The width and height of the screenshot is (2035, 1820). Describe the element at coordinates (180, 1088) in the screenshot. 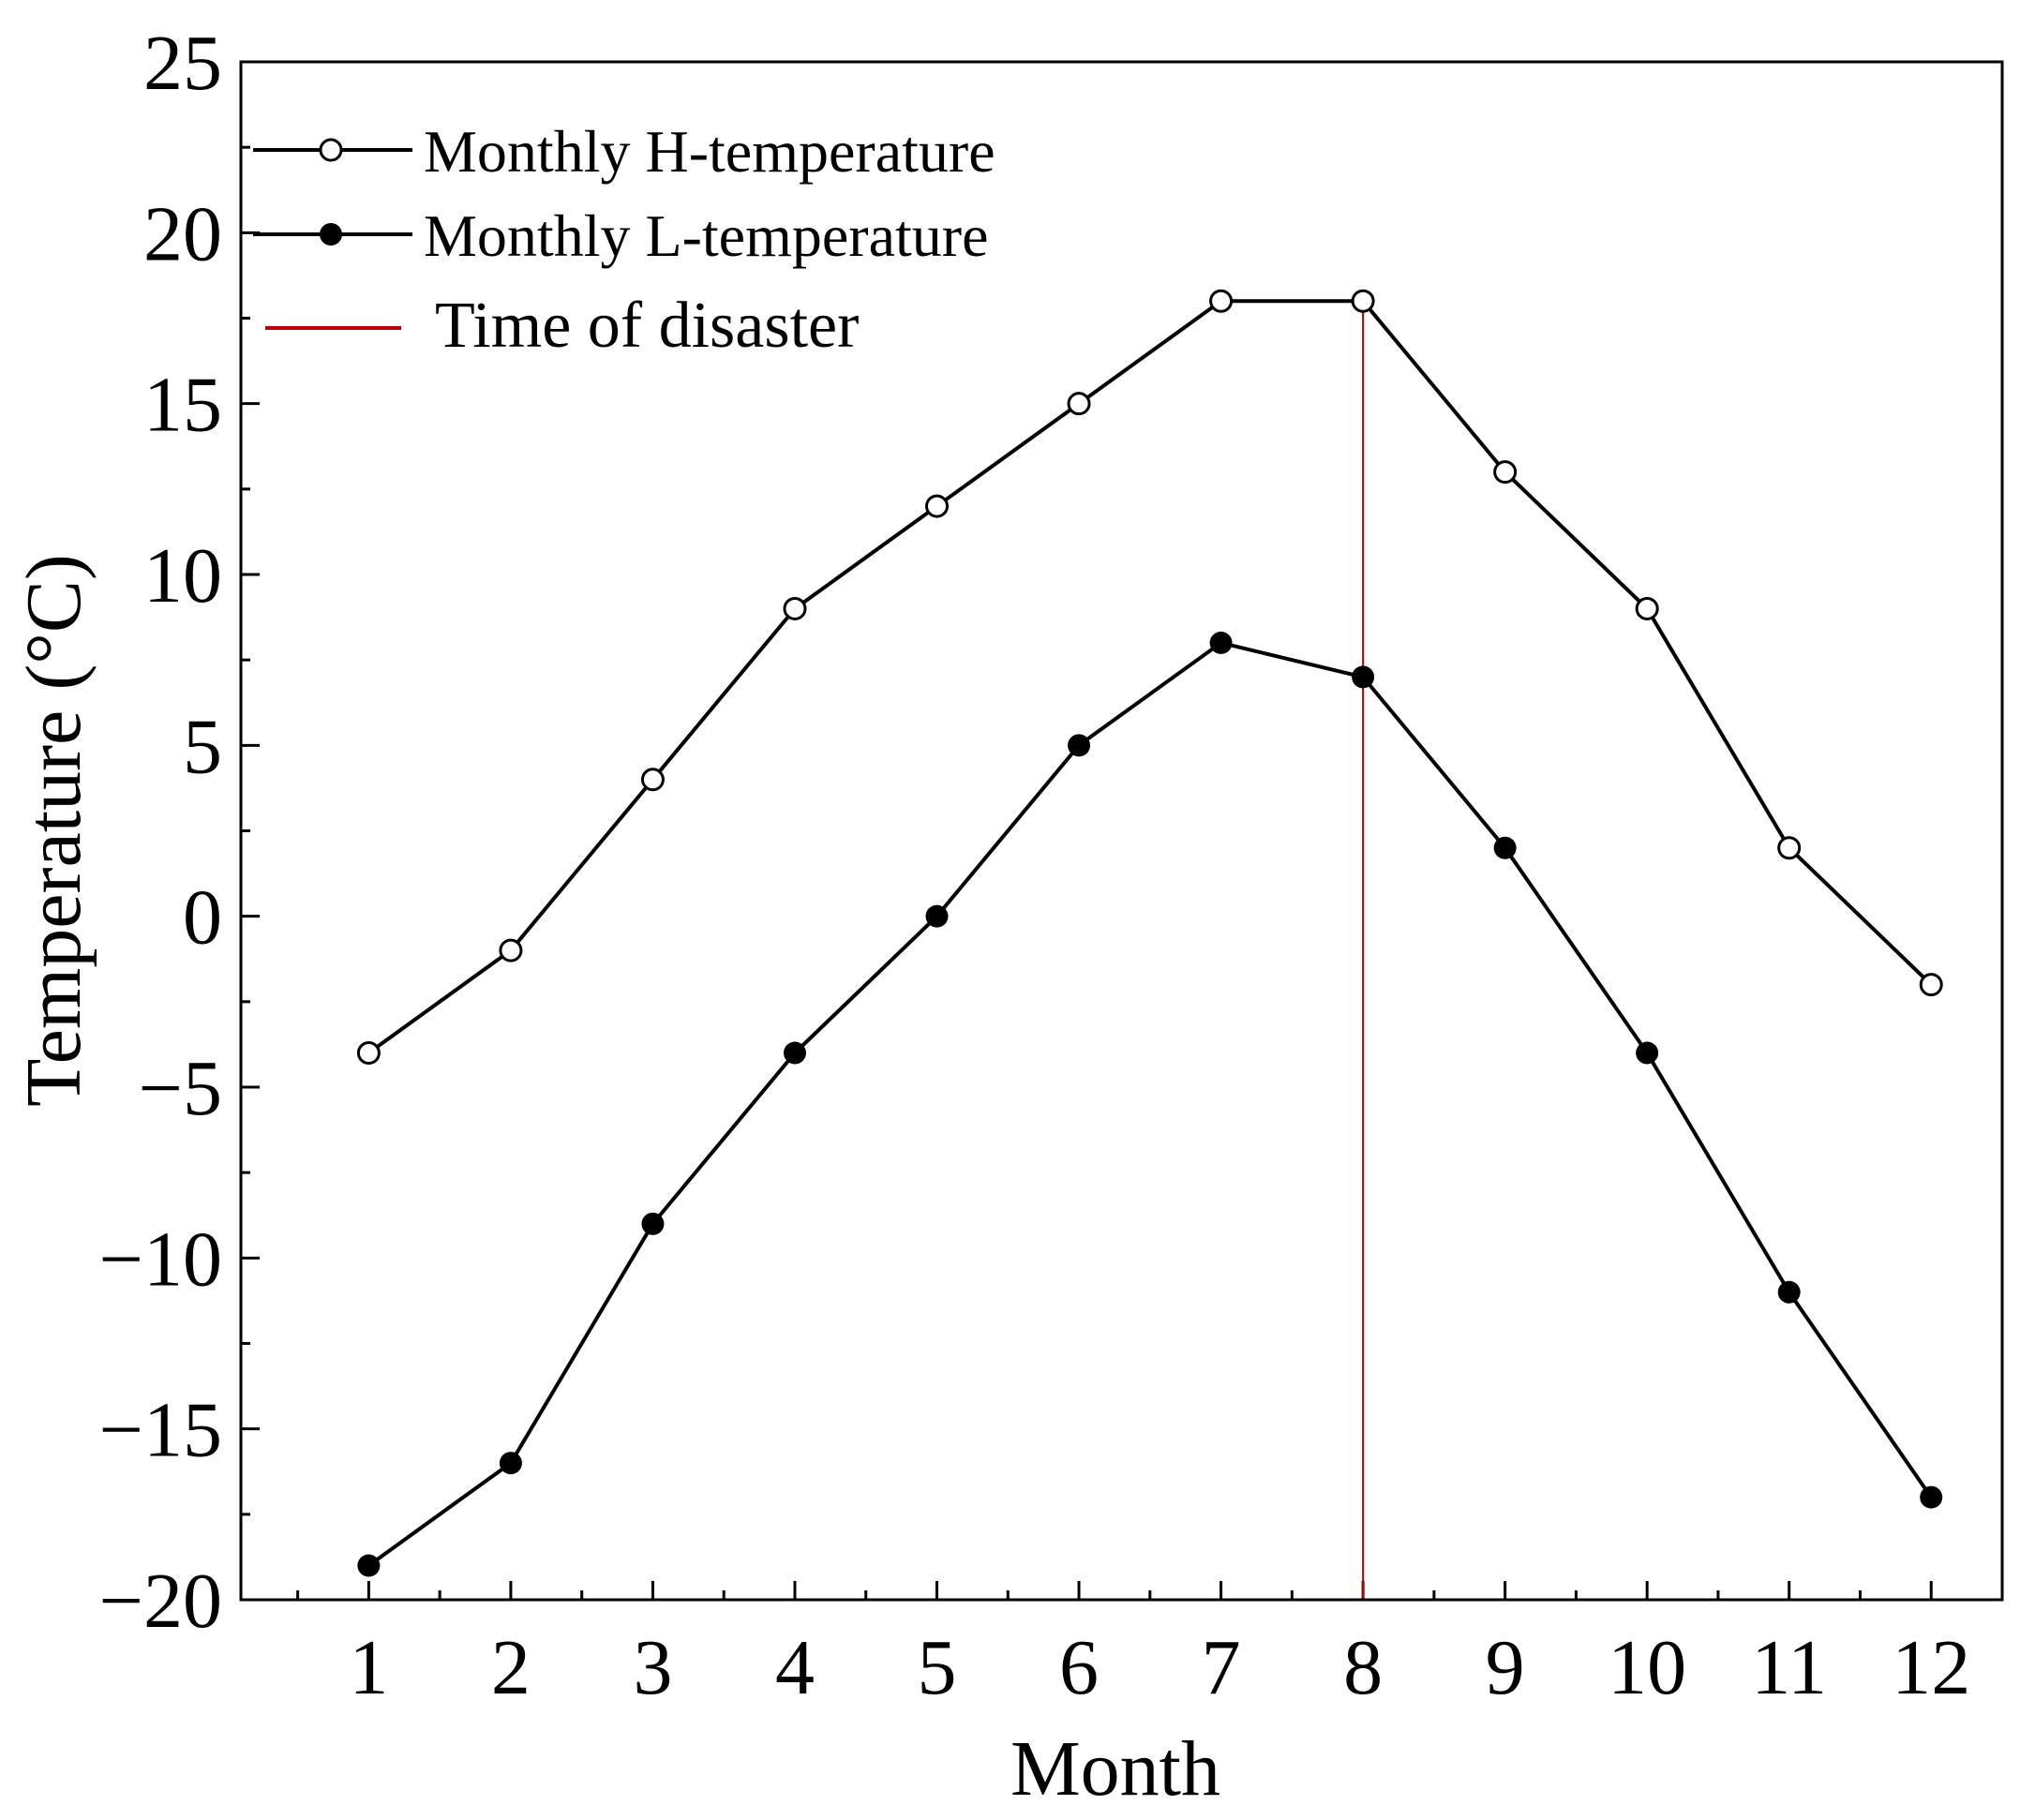

I see `y-tick-label: −5` at that location.